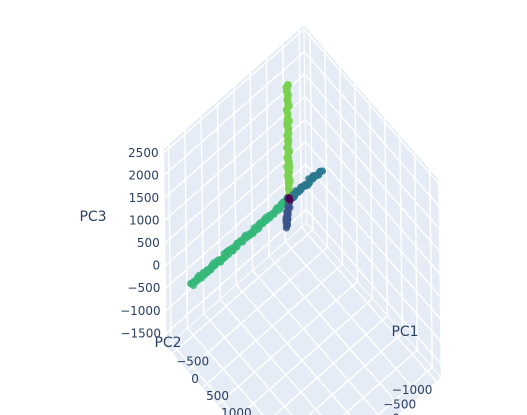  Describe the element at coordinates (144, 221) in the screenshot. I see `tick-label-pc3: 1000` at that location.